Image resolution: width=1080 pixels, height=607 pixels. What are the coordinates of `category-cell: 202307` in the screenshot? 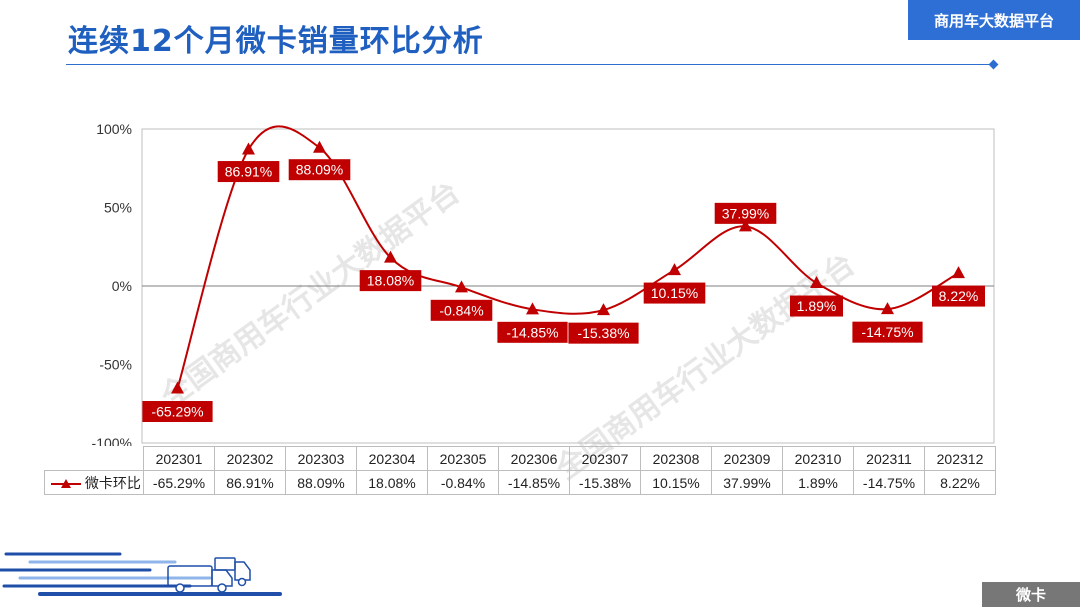 It's located at (605, 458).